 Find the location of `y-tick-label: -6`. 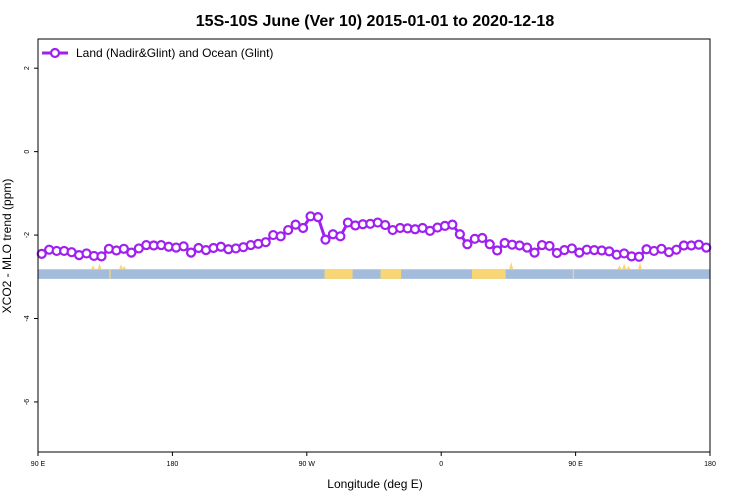

y-tick-label: -6 is located at coordinates (27, 402).